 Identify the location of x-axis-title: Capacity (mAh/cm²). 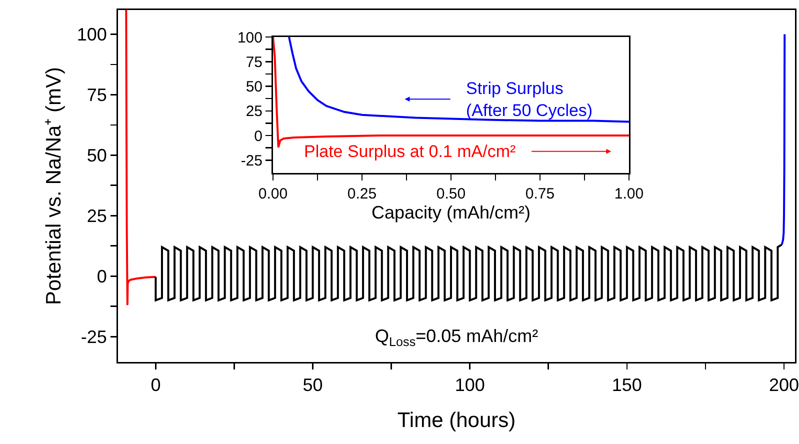
(451, 212).